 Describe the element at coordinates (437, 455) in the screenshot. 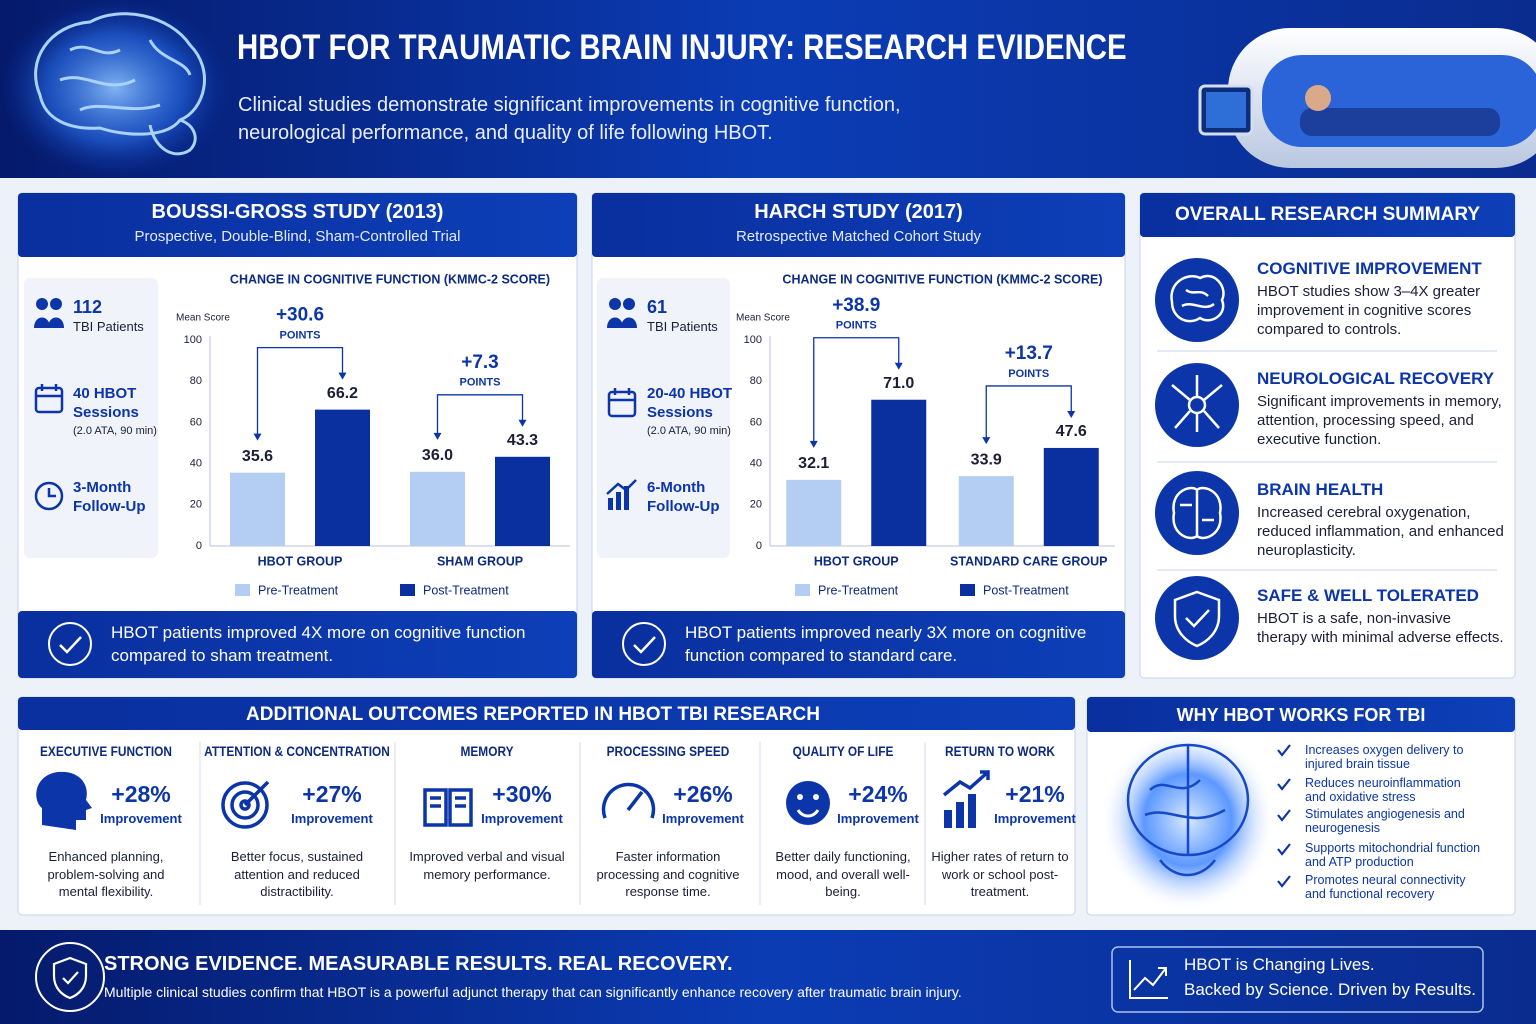

I see `value-label: 36.0` at that location.